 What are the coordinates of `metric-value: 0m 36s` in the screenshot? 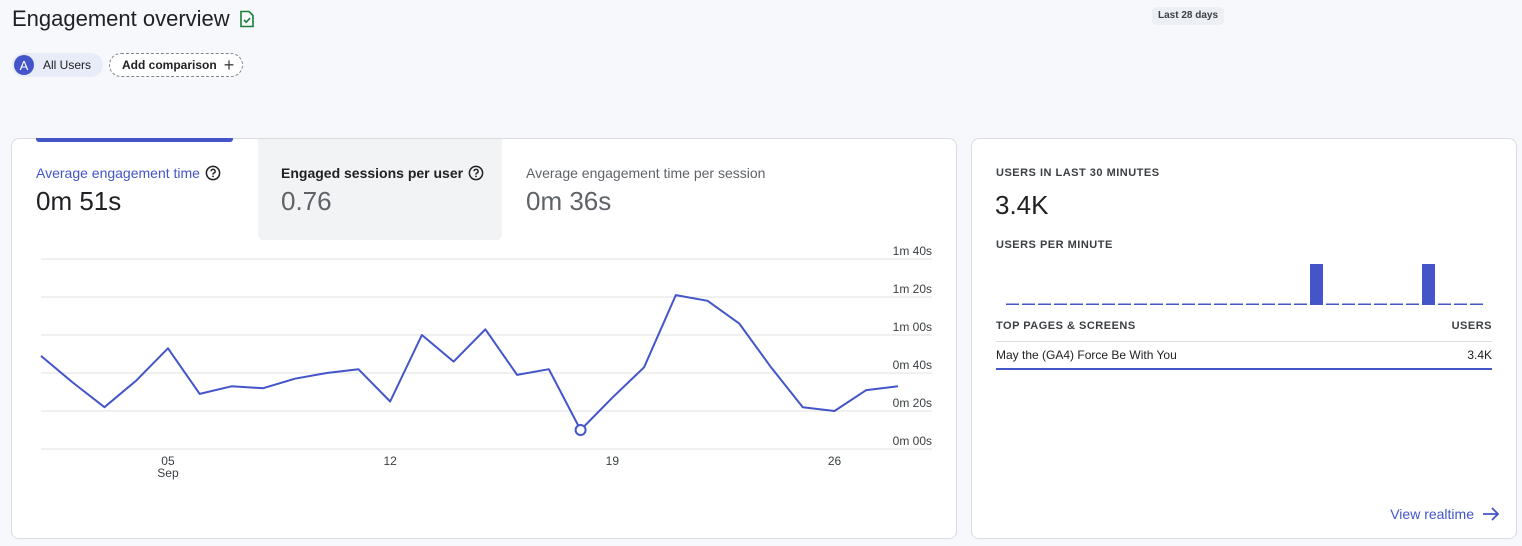 It's located at (569, 201).